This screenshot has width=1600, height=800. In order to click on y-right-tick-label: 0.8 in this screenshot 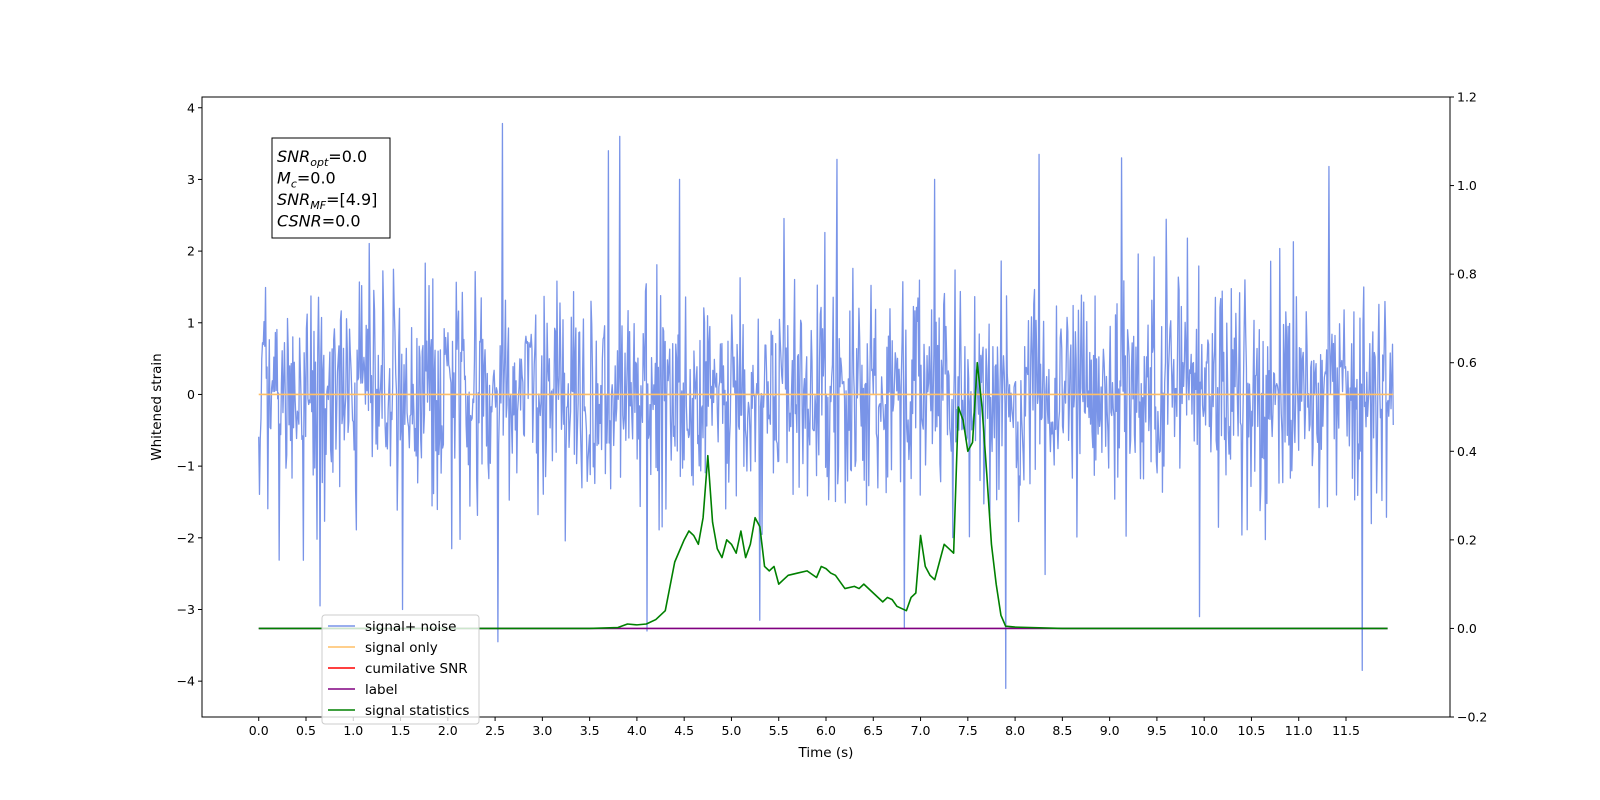, I will do `click(1467, 274)`.